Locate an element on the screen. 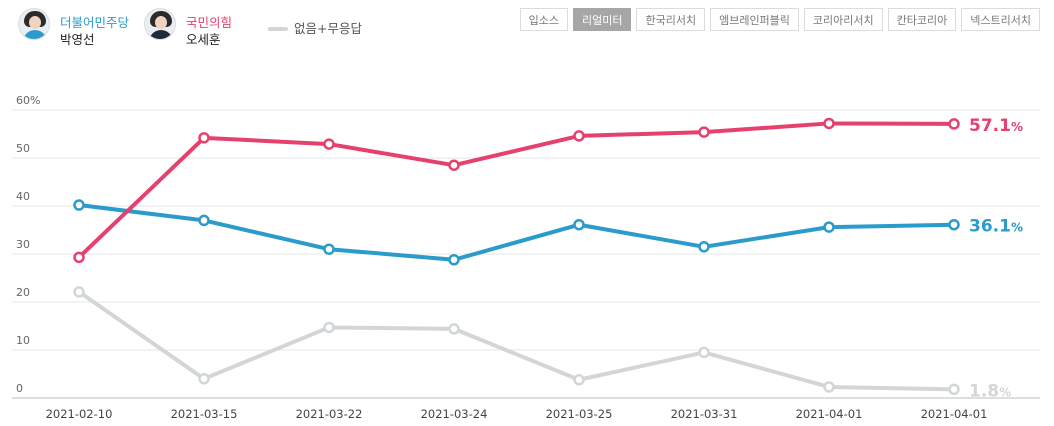  x-tick-label: 2021-03-24 is located at coordinates (454, 414).